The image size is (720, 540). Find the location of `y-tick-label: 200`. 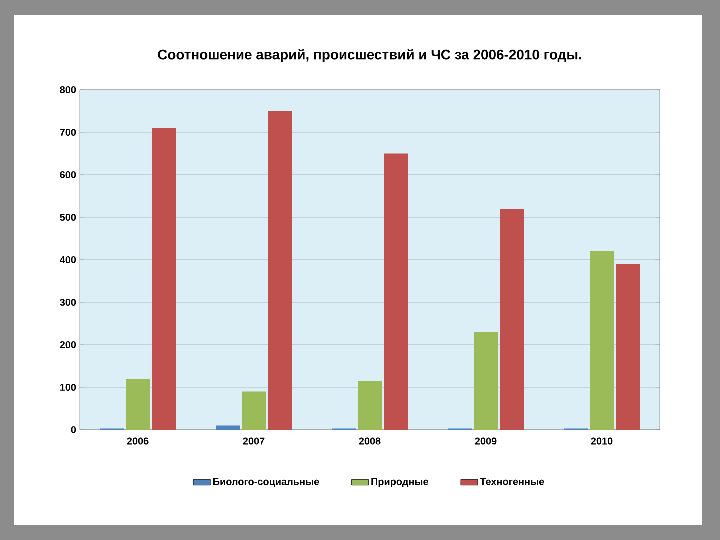

y-tick-label: 200 is located at coordinates (68, 345).